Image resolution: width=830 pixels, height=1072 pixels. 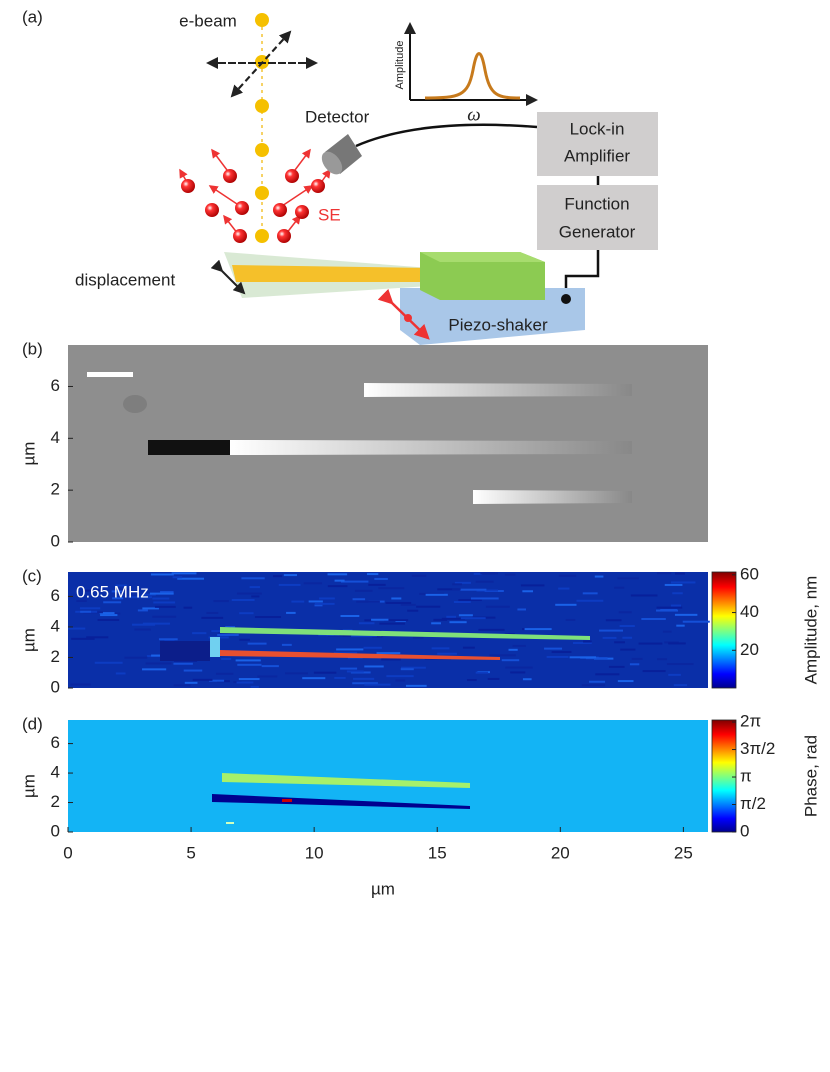 I want to click on colorbar, so click(x=724, y=630).